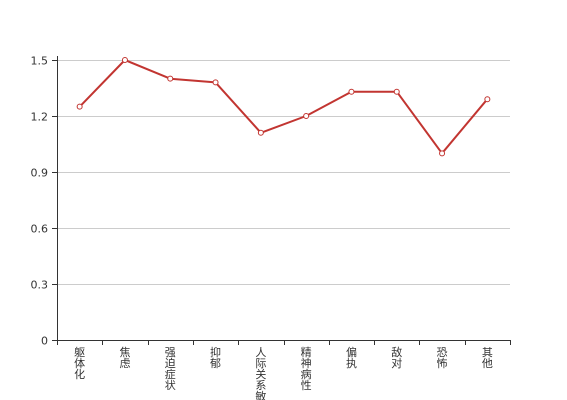  What do you see at coordinates (442, 358) in the screenshot?
I see `x-tick-label: 恐怖` at bounding box center [442, 358].